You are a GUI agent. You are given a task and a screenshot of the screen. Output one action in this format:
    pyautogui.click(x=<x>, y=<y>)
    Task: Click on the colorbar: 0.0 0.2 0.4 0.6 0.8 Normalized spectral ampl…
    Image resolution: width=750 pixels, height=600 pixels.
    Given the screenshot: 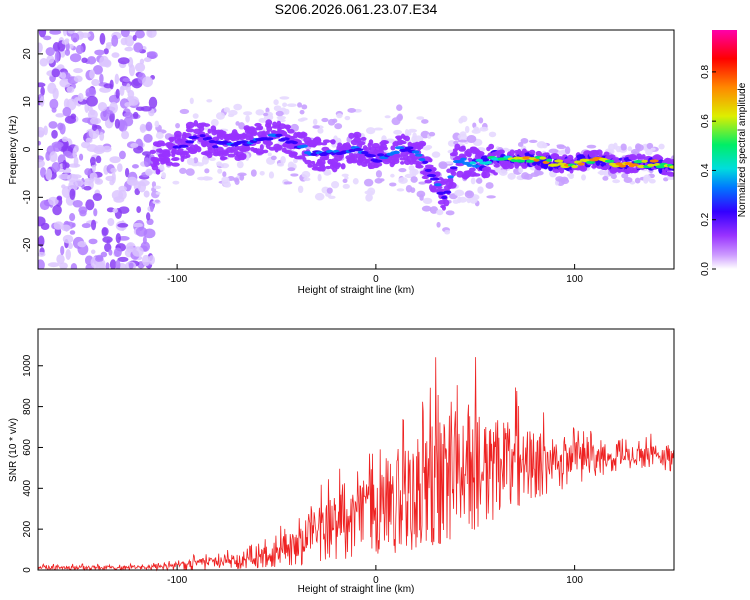 What is the action you would take?
    pyautogui.click(x=724, y=153)
    